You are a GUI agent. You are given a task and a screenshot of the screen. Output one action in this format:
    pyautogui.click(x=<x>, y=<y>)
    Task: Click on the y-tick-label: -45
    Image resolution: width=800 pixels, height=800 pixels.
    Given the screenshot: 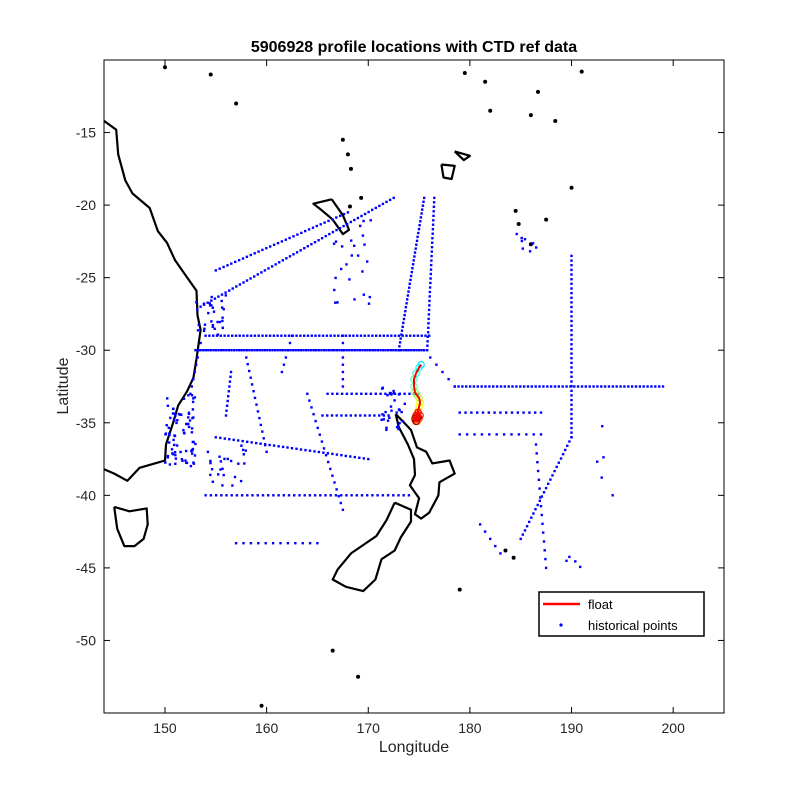 What is the action you would take?
    pyautogui.click(x=86, y=568)
    